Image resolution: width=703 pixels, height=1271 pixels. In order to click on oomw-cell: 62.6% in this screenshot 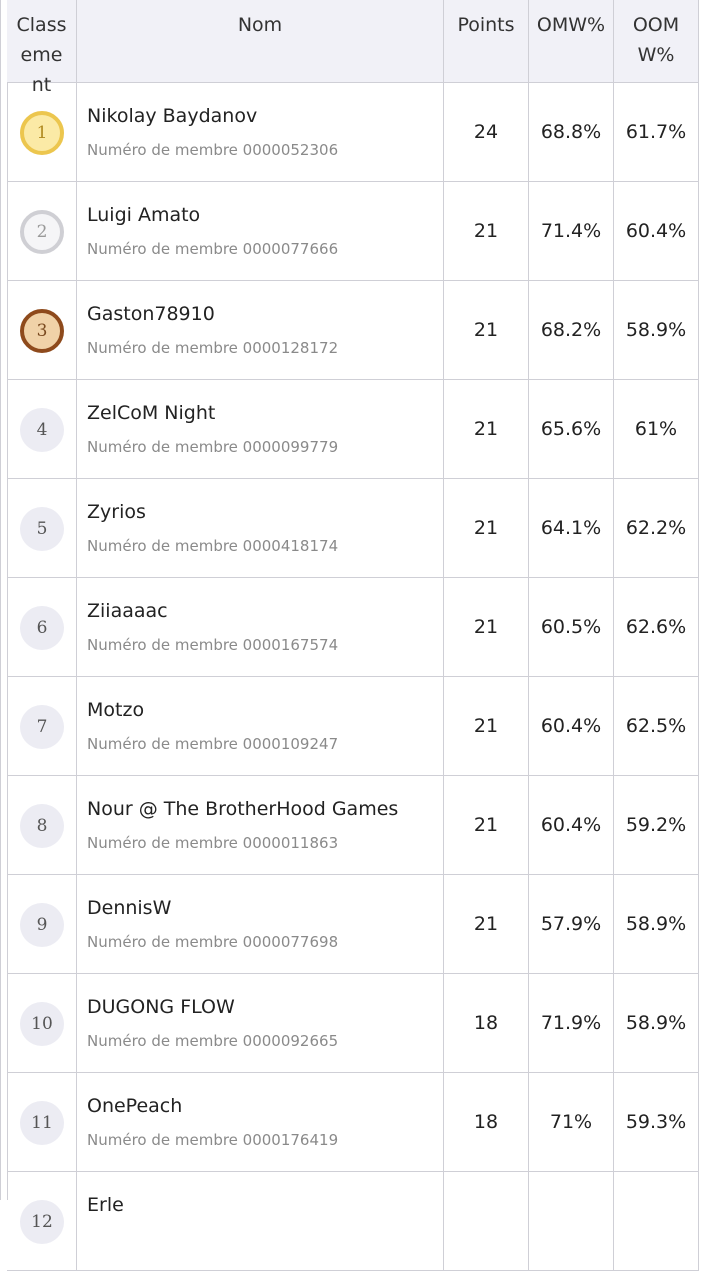, I will do `click(656, 627)`.